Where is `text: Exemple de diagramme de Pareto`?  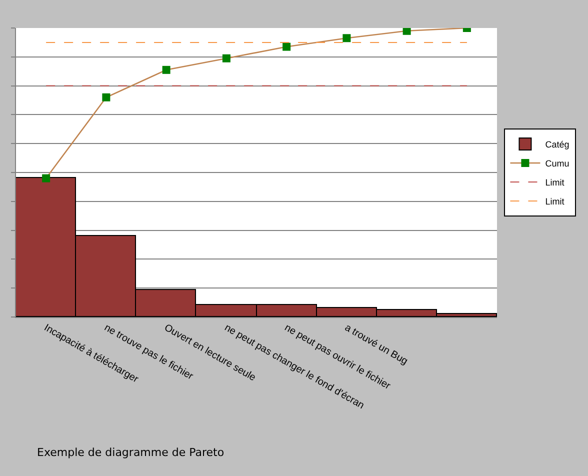 text: Exemple de diagramme de Pareto is located at coordinates (130, 452).